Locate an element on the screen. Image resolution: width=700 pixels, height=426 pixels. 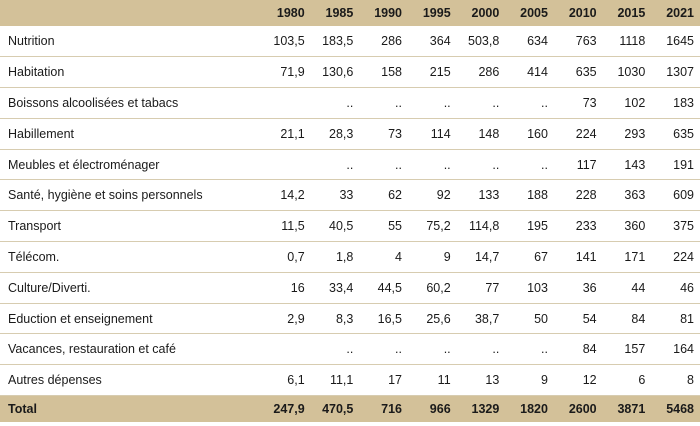
value-cell: 13 is located at coordinates (481, 380).